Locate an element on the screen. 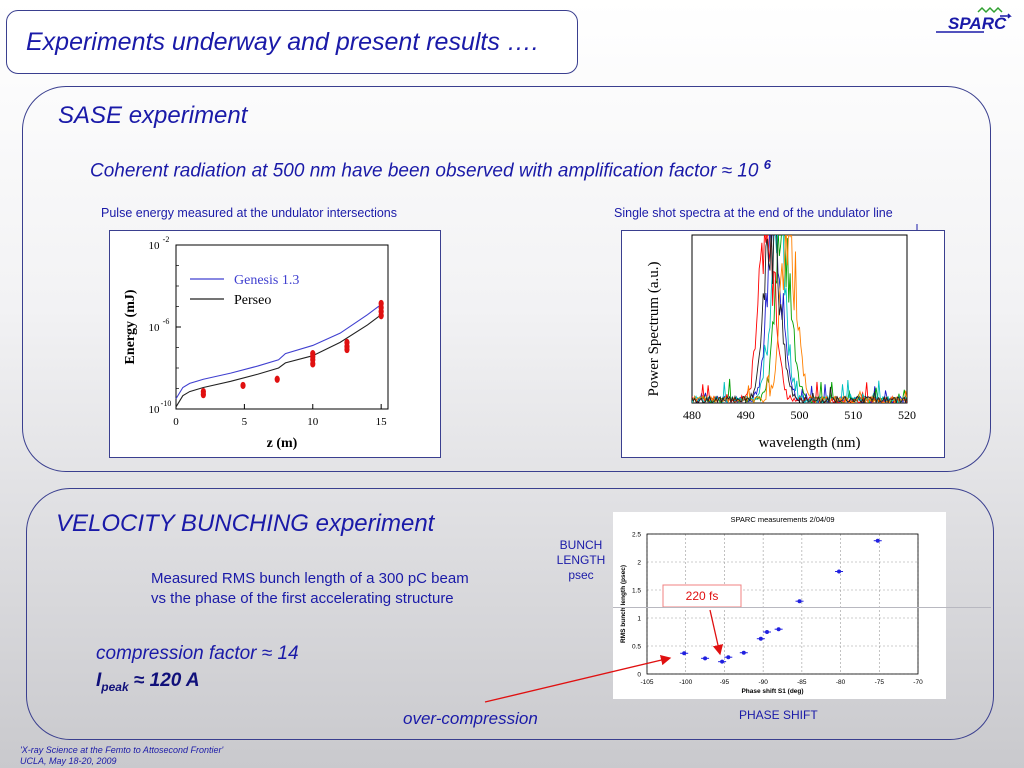 The image size is (1024, 768). spectrum-x-tick-label: 500 is located at coordinates (800, 415).